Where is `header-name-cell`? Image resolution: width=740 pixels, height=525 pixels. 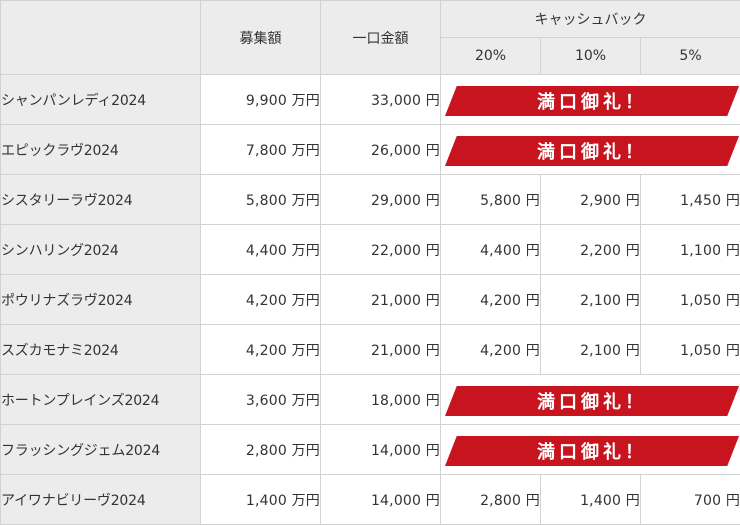 header-name-cell is located at coordinates (101, 38).